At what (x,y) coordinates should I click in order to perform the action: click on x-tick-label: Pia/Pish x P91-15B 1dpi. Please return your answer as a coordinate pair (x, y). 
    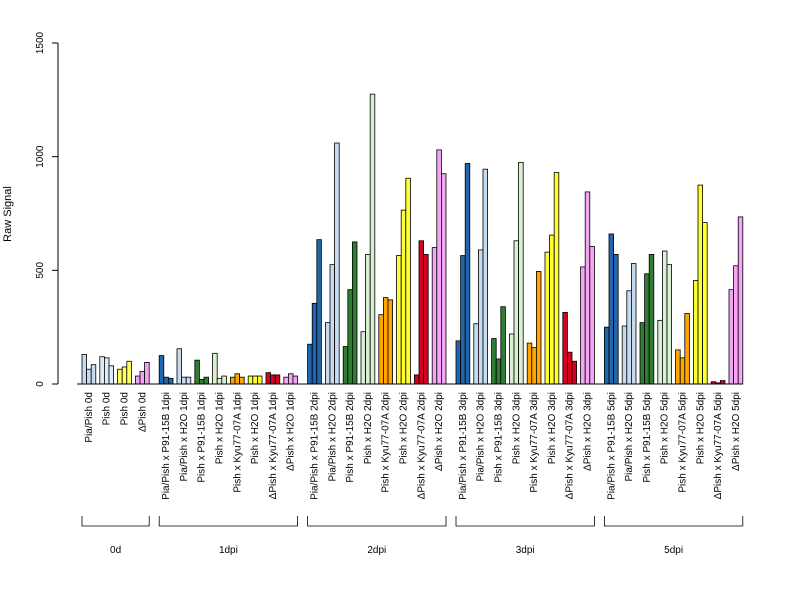
    Looking at the image, I should click on (166, 446).